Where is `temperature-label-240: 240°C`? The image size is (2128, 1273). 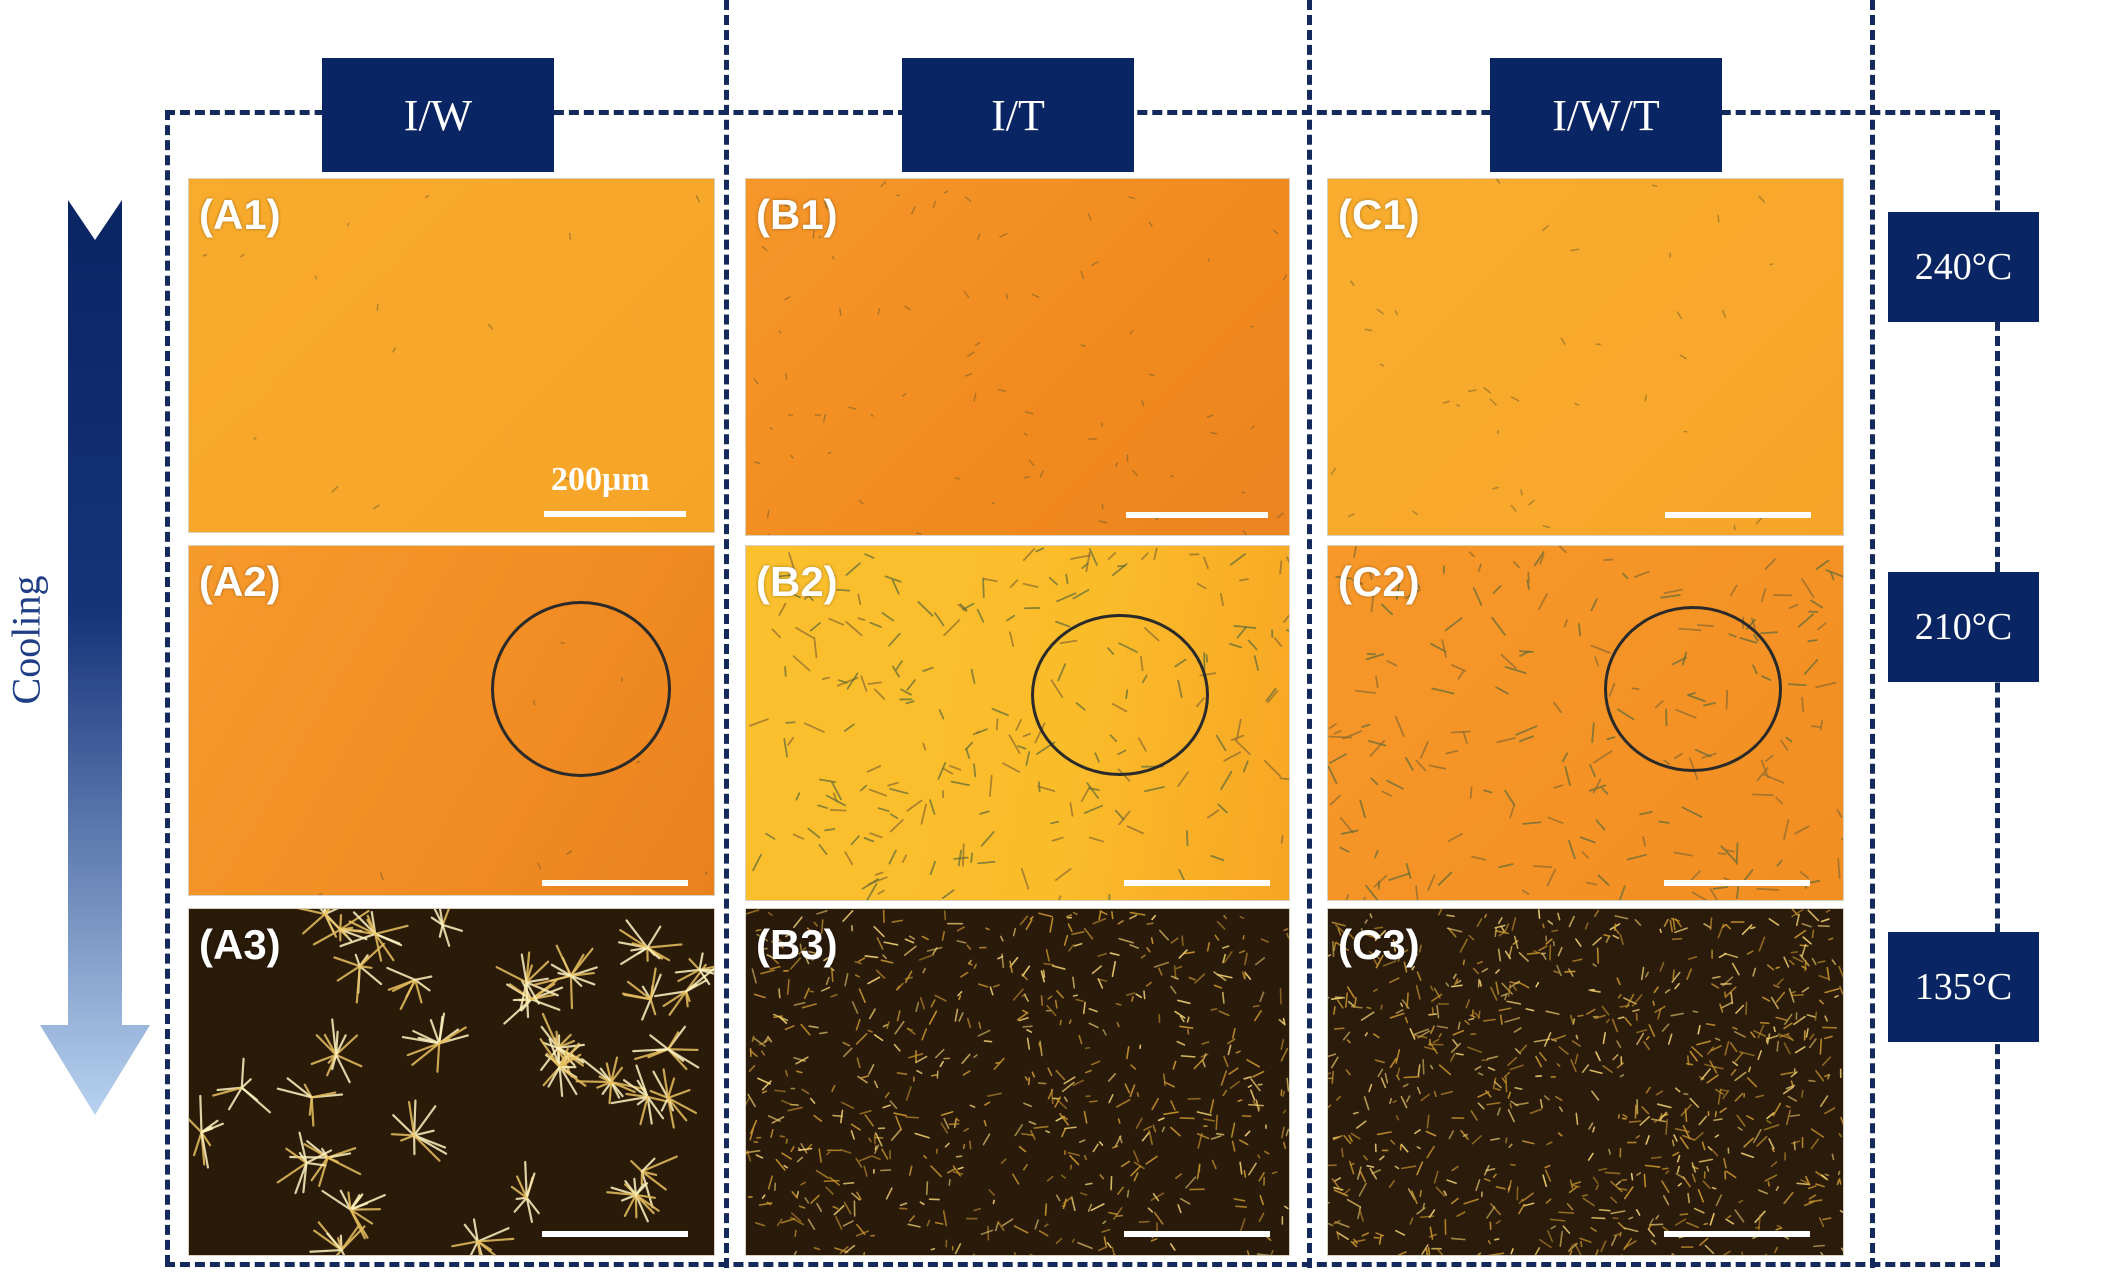 temperature-label-240: 240°C is located at coordinates (1963, 267).